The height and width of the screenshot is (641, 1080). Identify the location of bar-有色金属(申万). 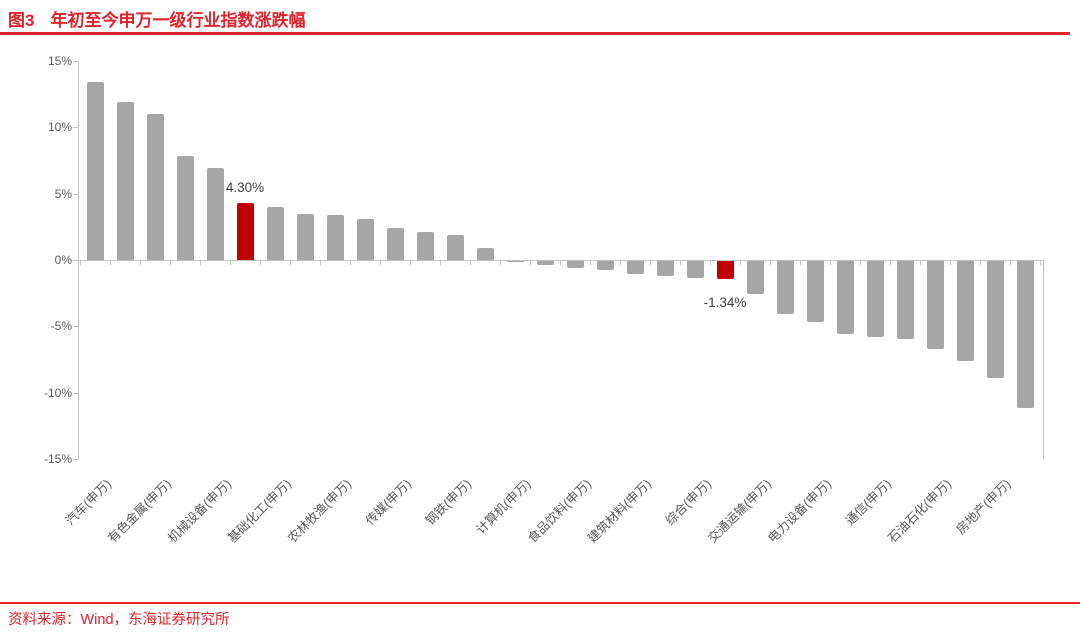
(155, 187).